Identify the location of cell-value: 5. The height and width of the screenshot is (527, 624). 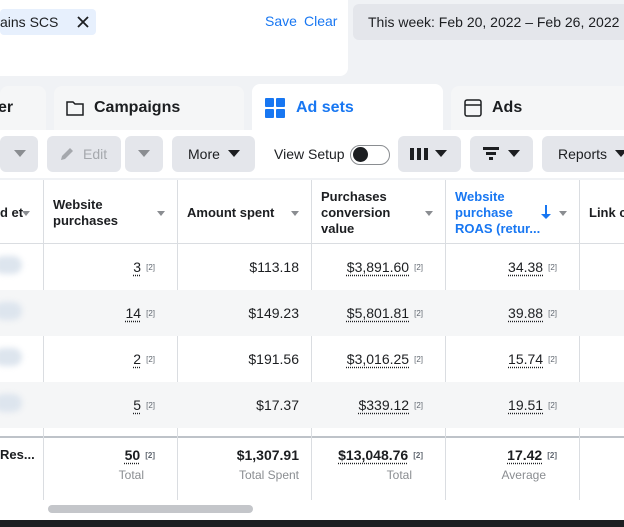
(137, 405).